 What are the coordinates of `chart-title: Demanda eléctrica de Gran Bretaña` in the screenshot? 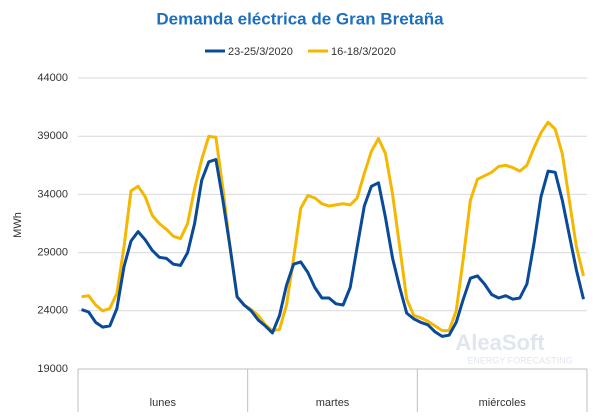 It's located at (300, 18).